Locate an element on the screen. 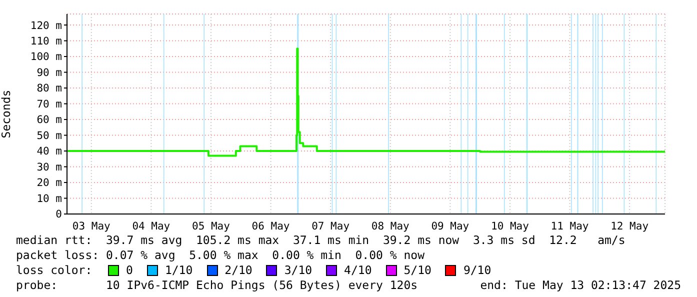 Image resolution: width=697 pixels, height=297 pixels. y-tick-label: 50 m is located at coordinates (49, 136).